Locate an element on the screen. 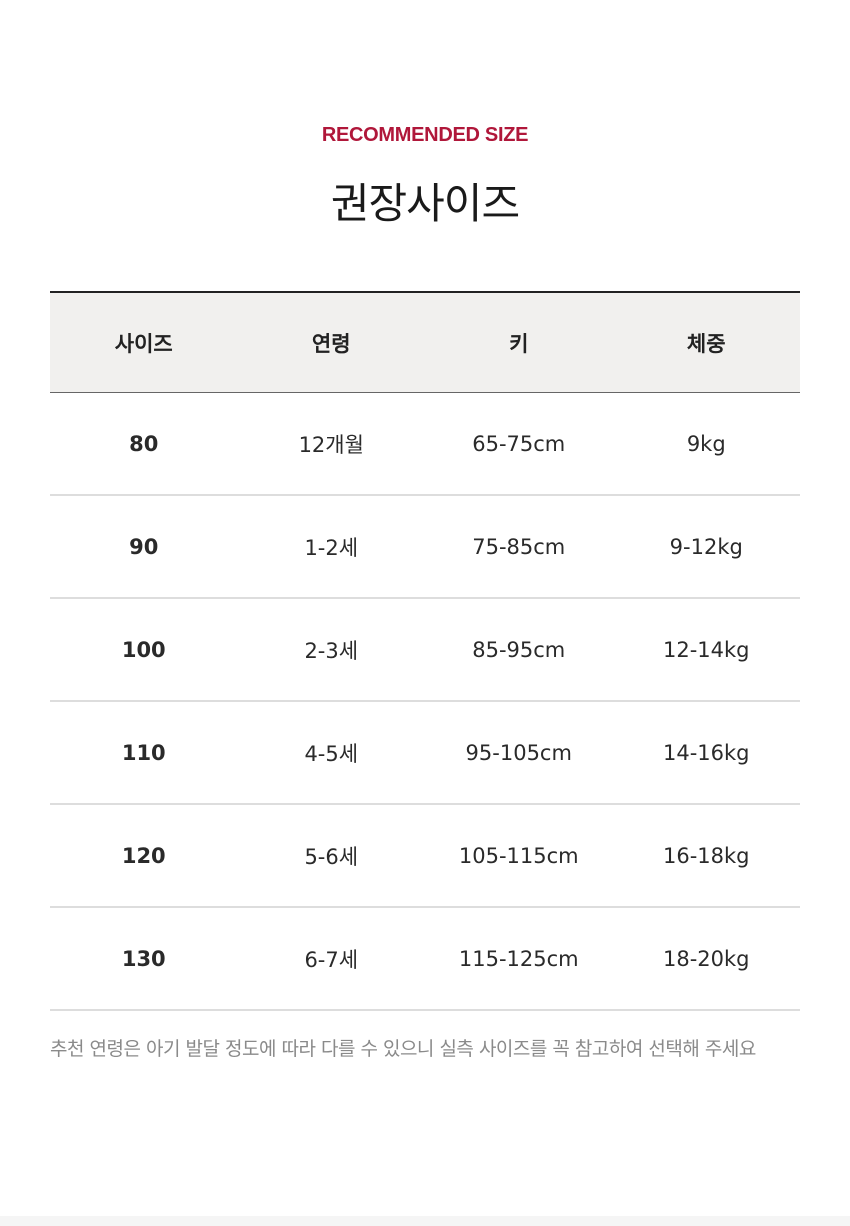 The image size is (850, 1226). column-header-size: 사이즈 is located at coordinates (143, 343).